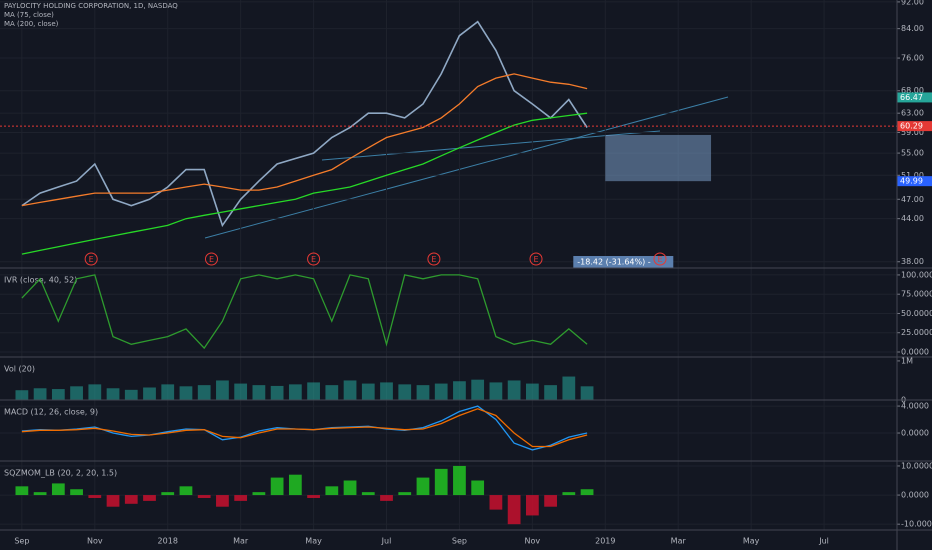 This screenshot has width=932, height=550. I want to click on projection-label: -18.42 (-31.64%) -, so click(614, 262).